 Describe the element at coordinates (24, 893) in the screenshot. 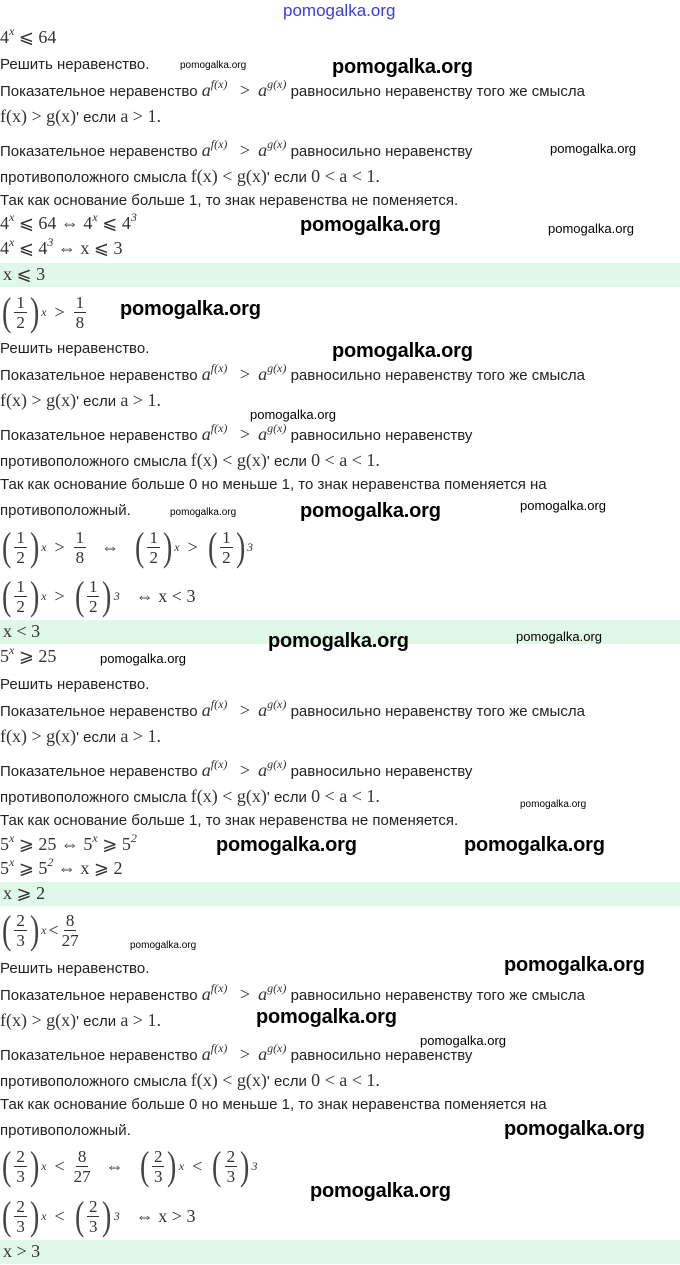

I see `answer: x ⩾ 2` at that location.